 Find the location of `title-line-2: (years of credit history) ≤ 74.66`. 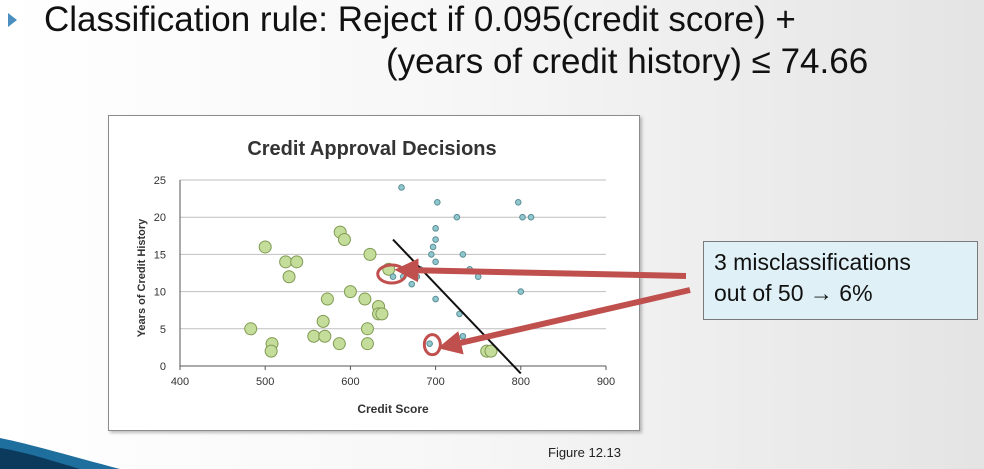

title-line-2: (years of credit history) ≤ 74.66 is located at coordinates (627, 61).